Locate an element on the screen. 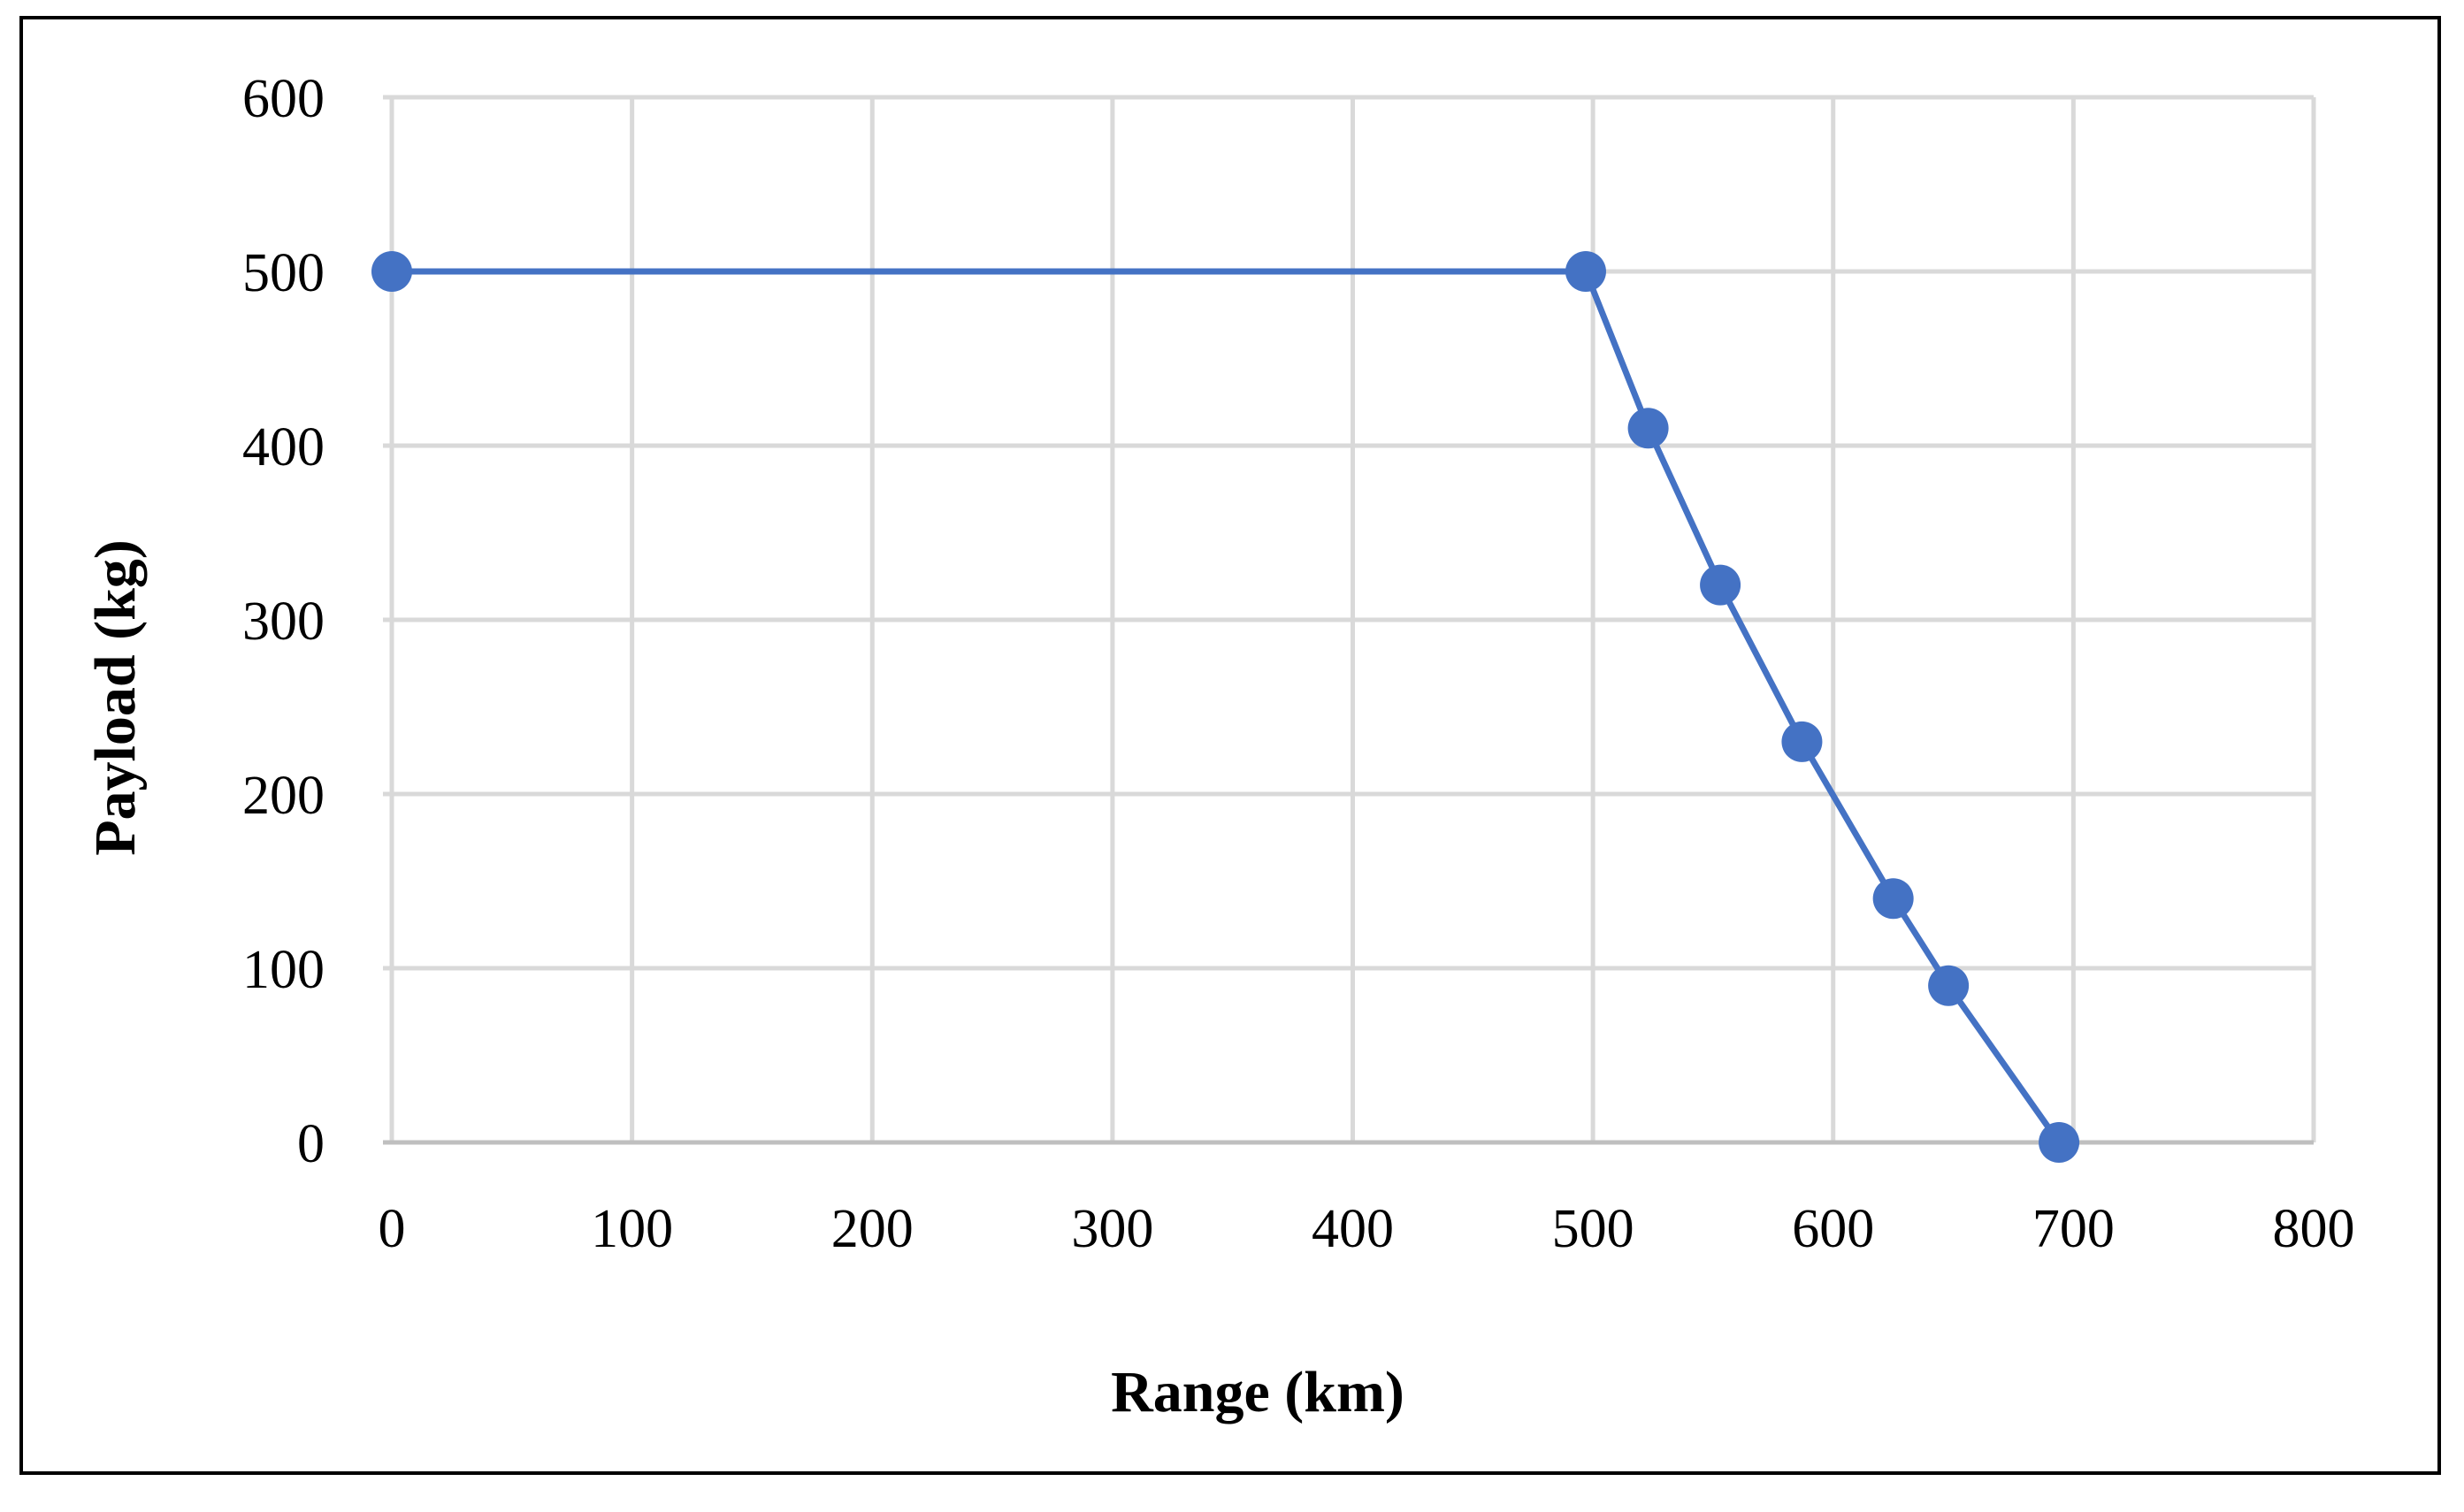  y-tick-label-500: 500 is located at coordinates (283, 273).